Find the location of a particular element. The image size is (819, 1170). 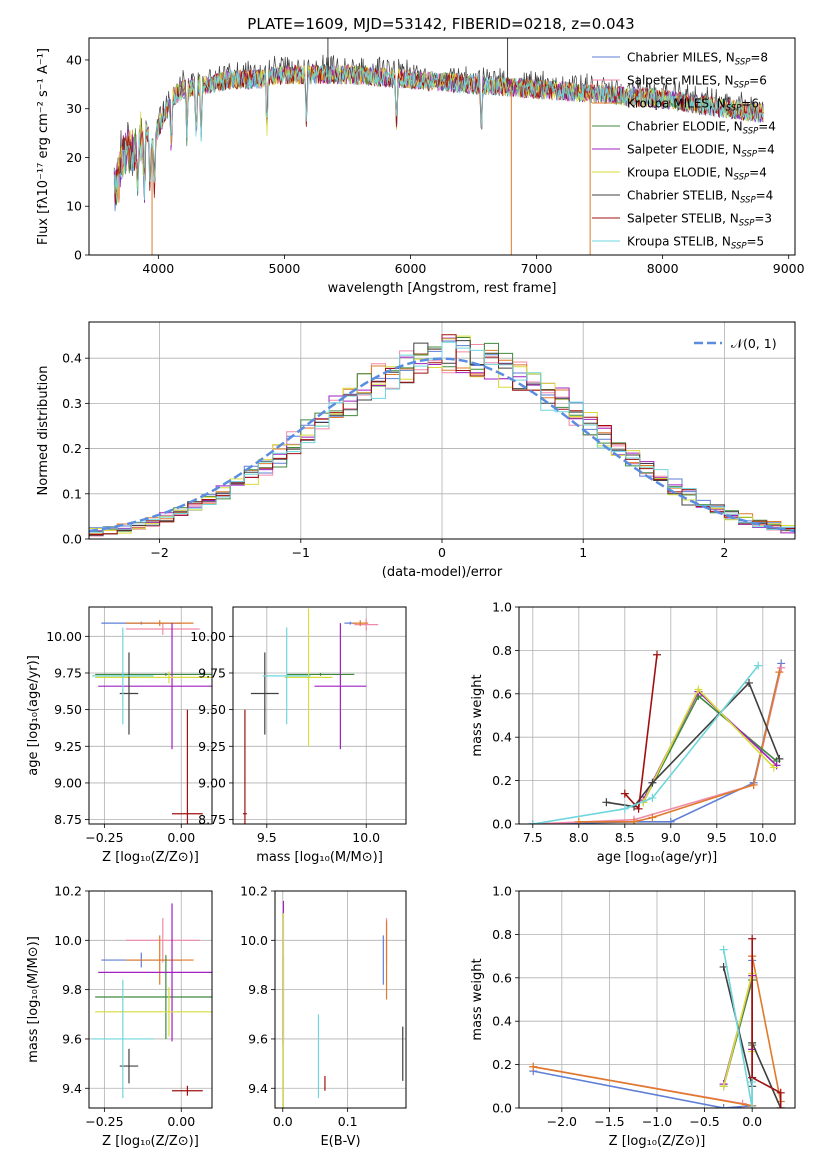

x-tick-label: 0.1 is located at coordinates (348, 1121).